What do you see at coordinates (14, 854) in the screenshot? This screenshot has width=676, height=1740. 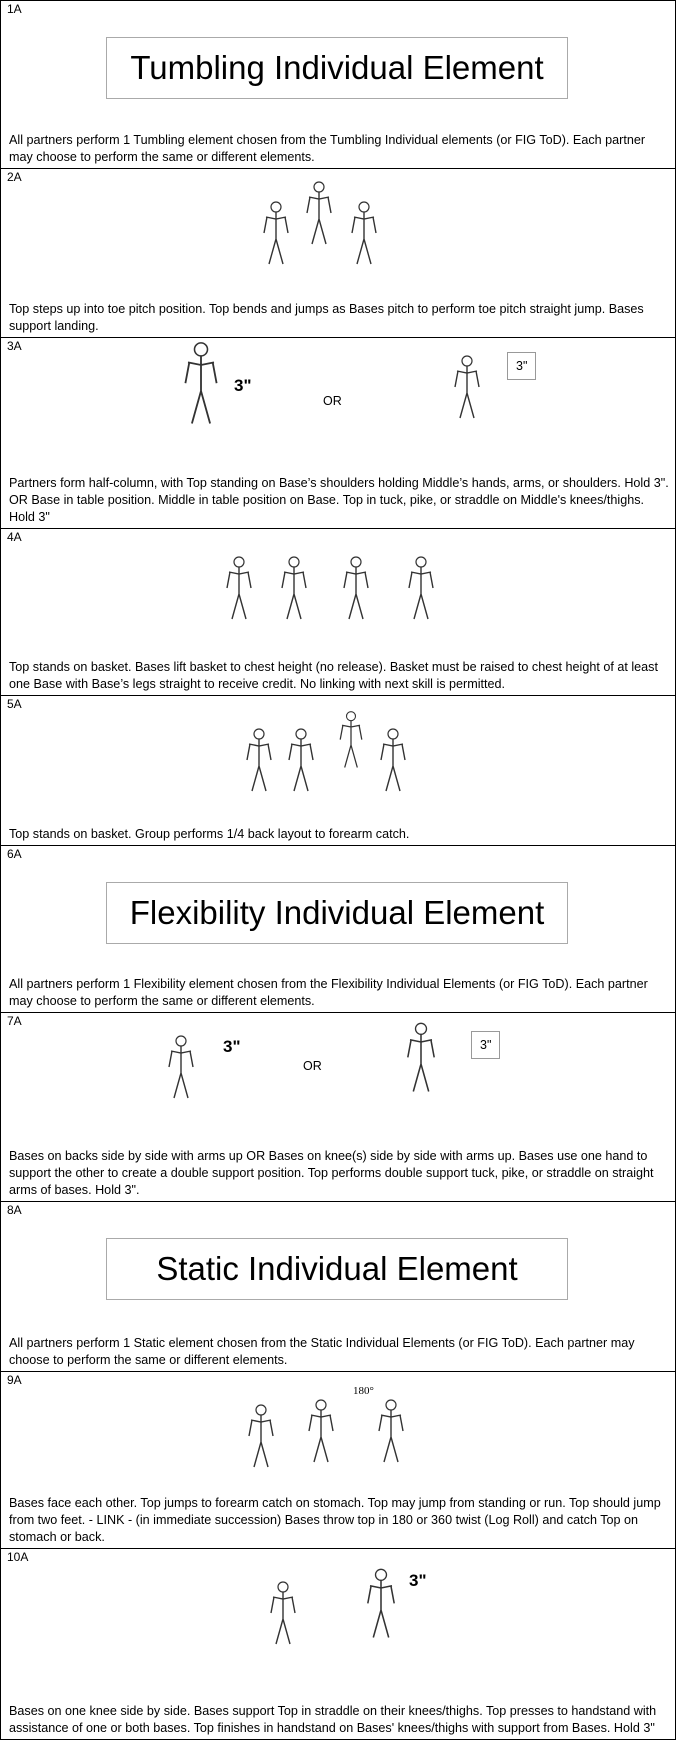 I see `skill-id: 6A` at bounding box center [14, 854].